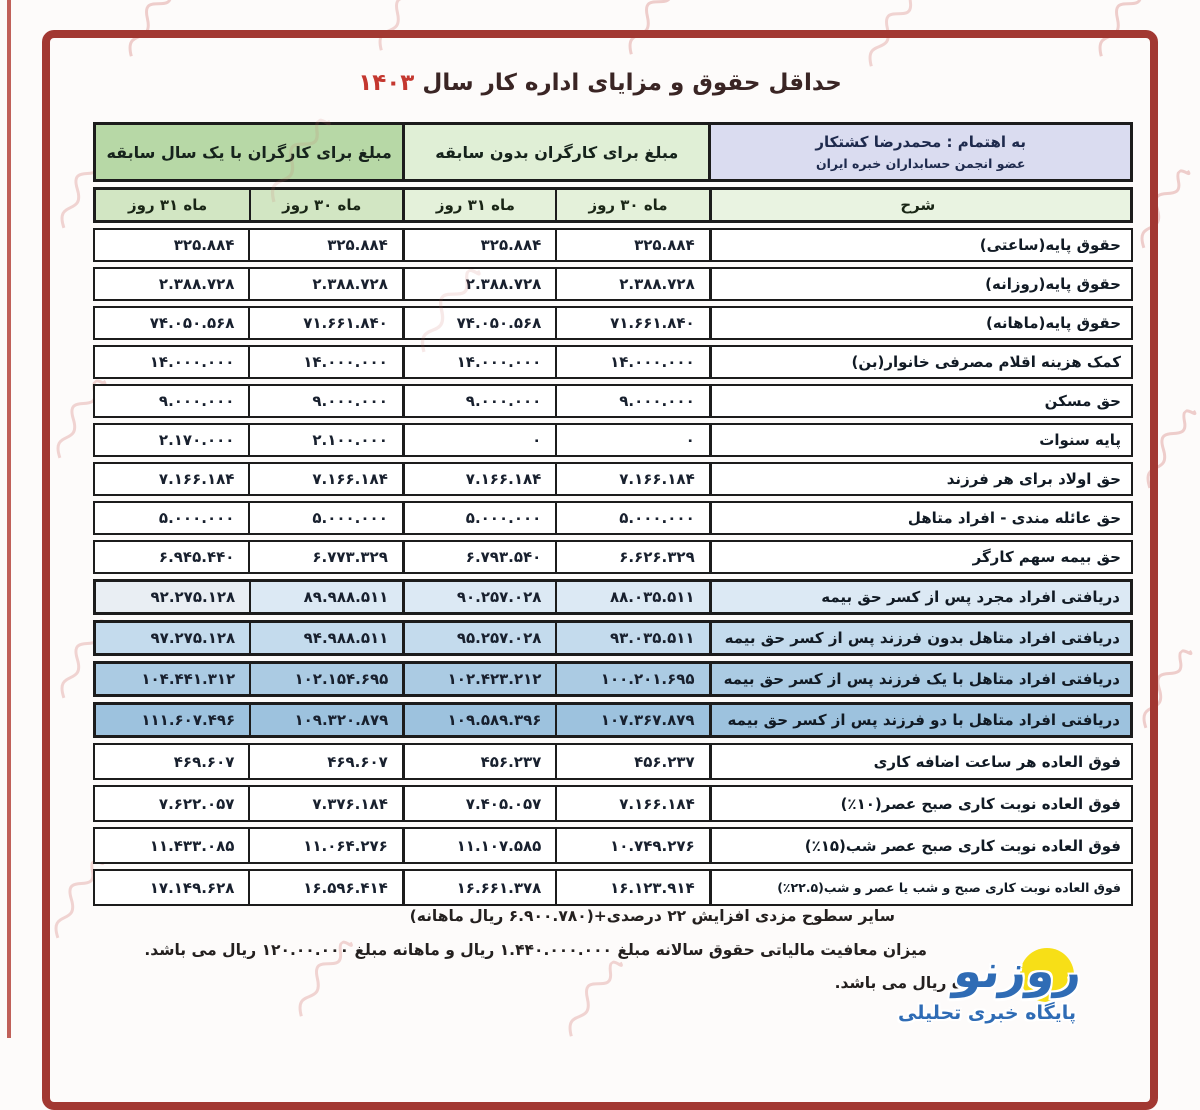  Describe the element at coordinates (173, 205) in the screenshot. I see `column-header-month31-oneyear: ماه ۳۱ روز` at that location.